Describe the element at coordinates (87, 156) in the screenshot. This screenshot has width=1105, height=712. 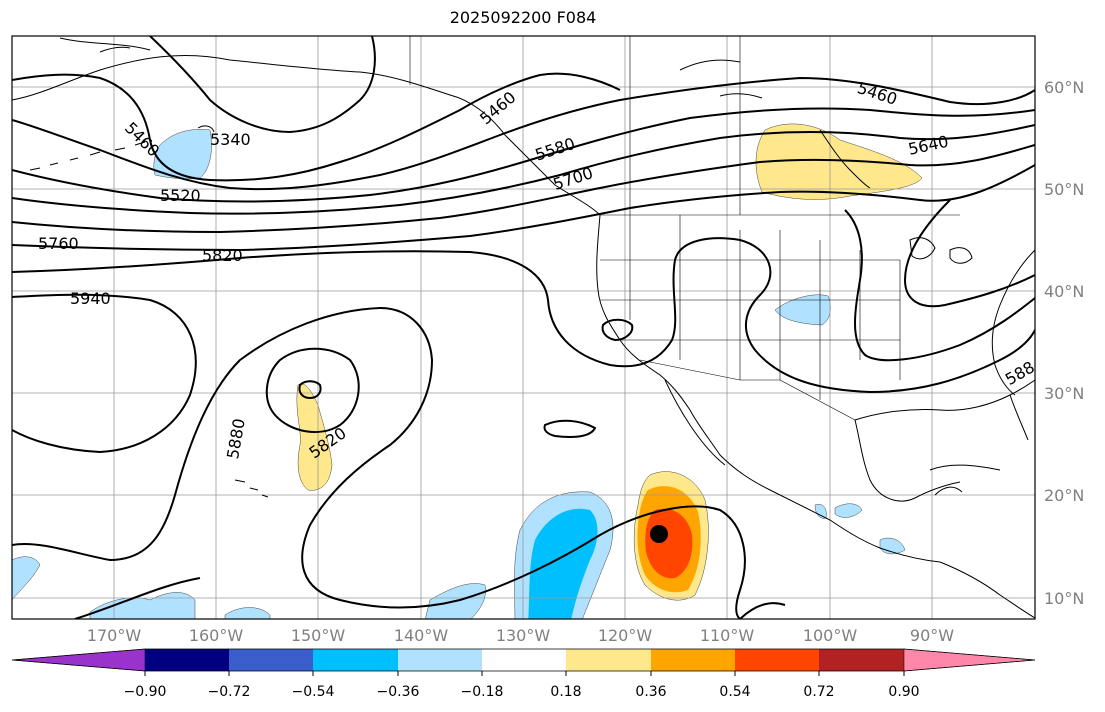
I see `aleutians` at that location.